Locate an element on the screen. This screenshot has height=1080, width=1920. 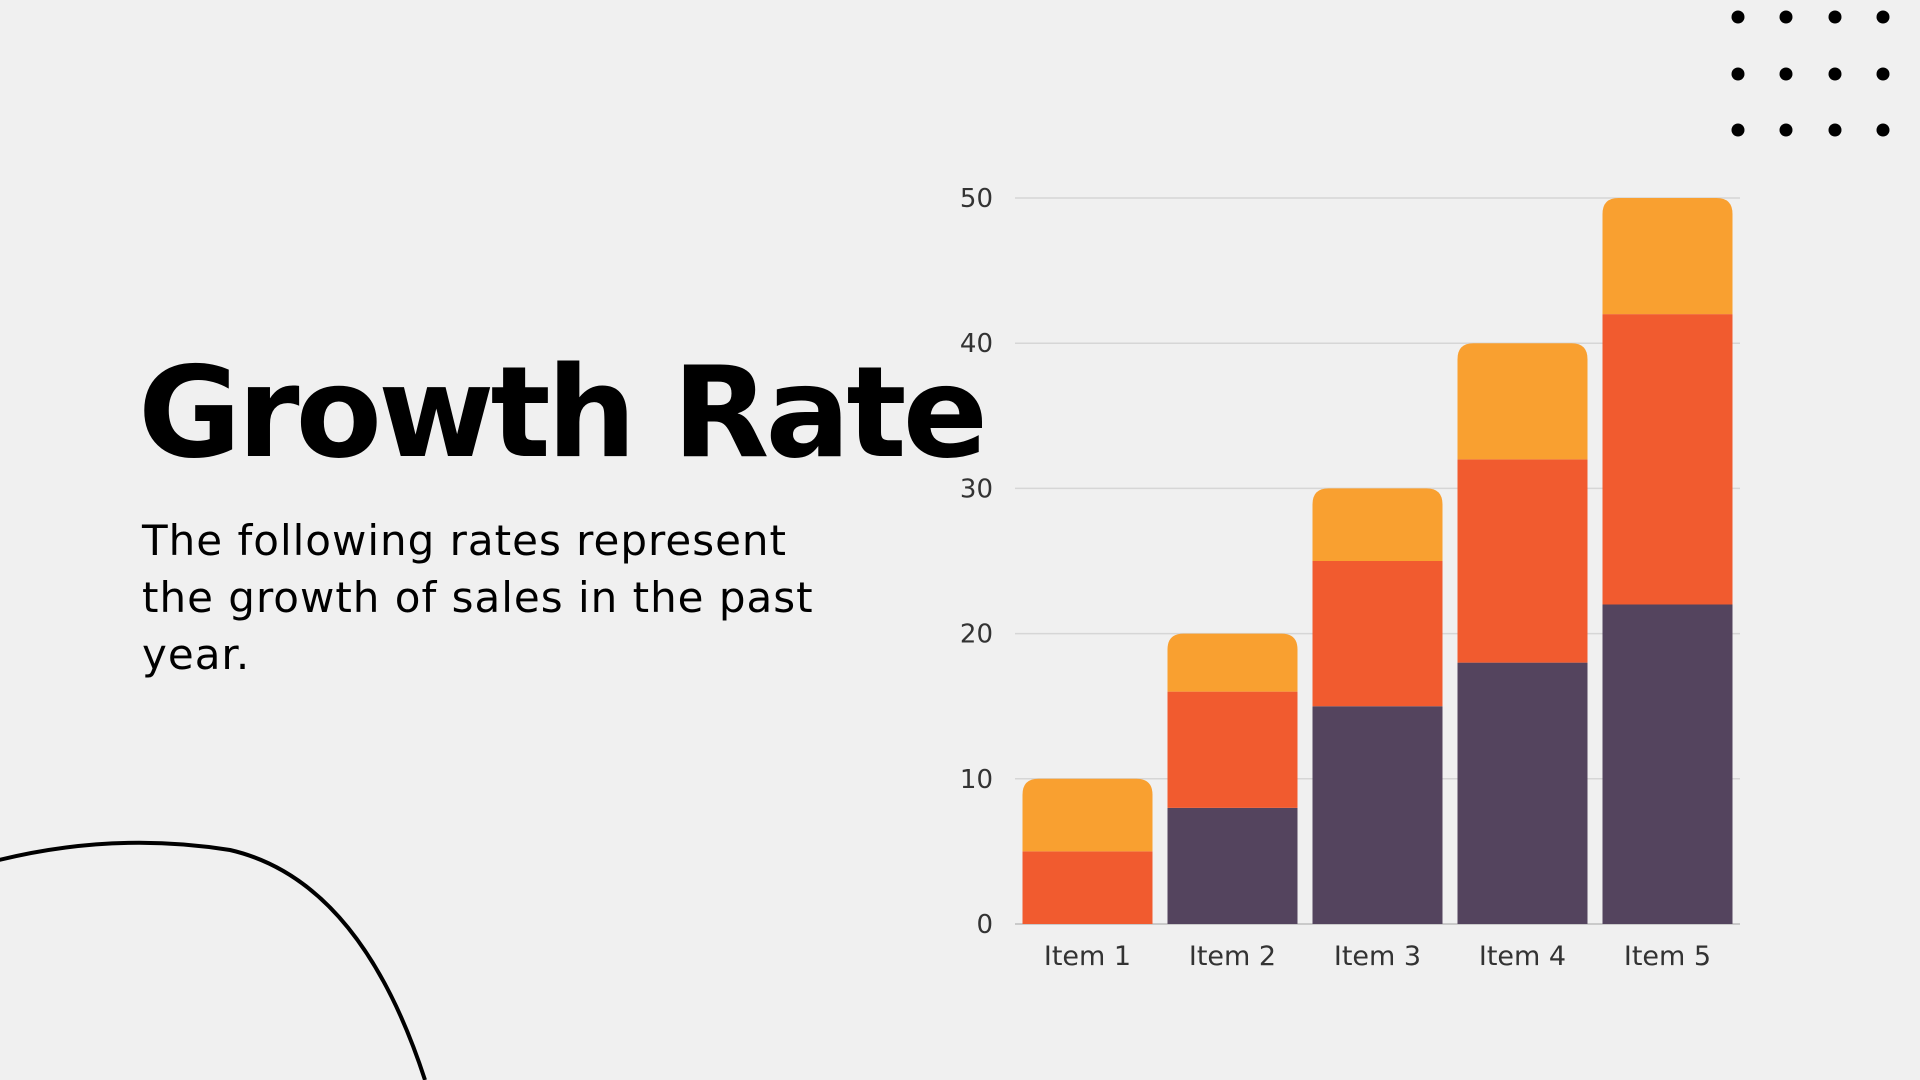
y-tick-label: 20 is located at coordinates (976, 635).